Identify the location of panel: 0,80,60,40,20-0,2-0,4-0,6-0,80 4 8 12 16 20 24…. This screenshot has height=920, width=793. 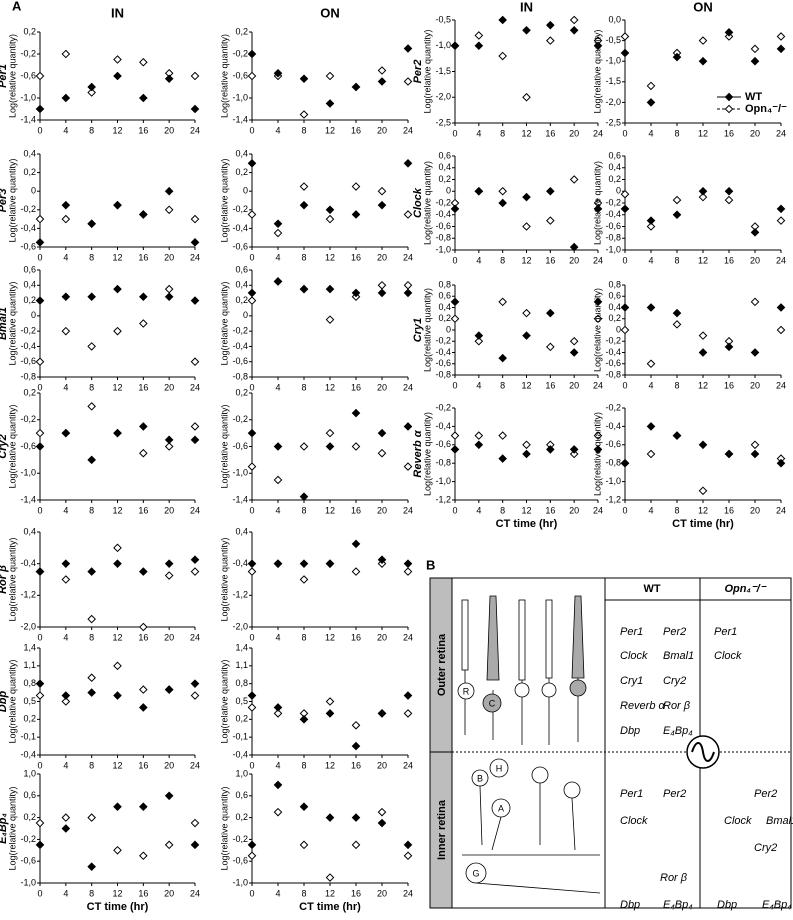
(507, 334).